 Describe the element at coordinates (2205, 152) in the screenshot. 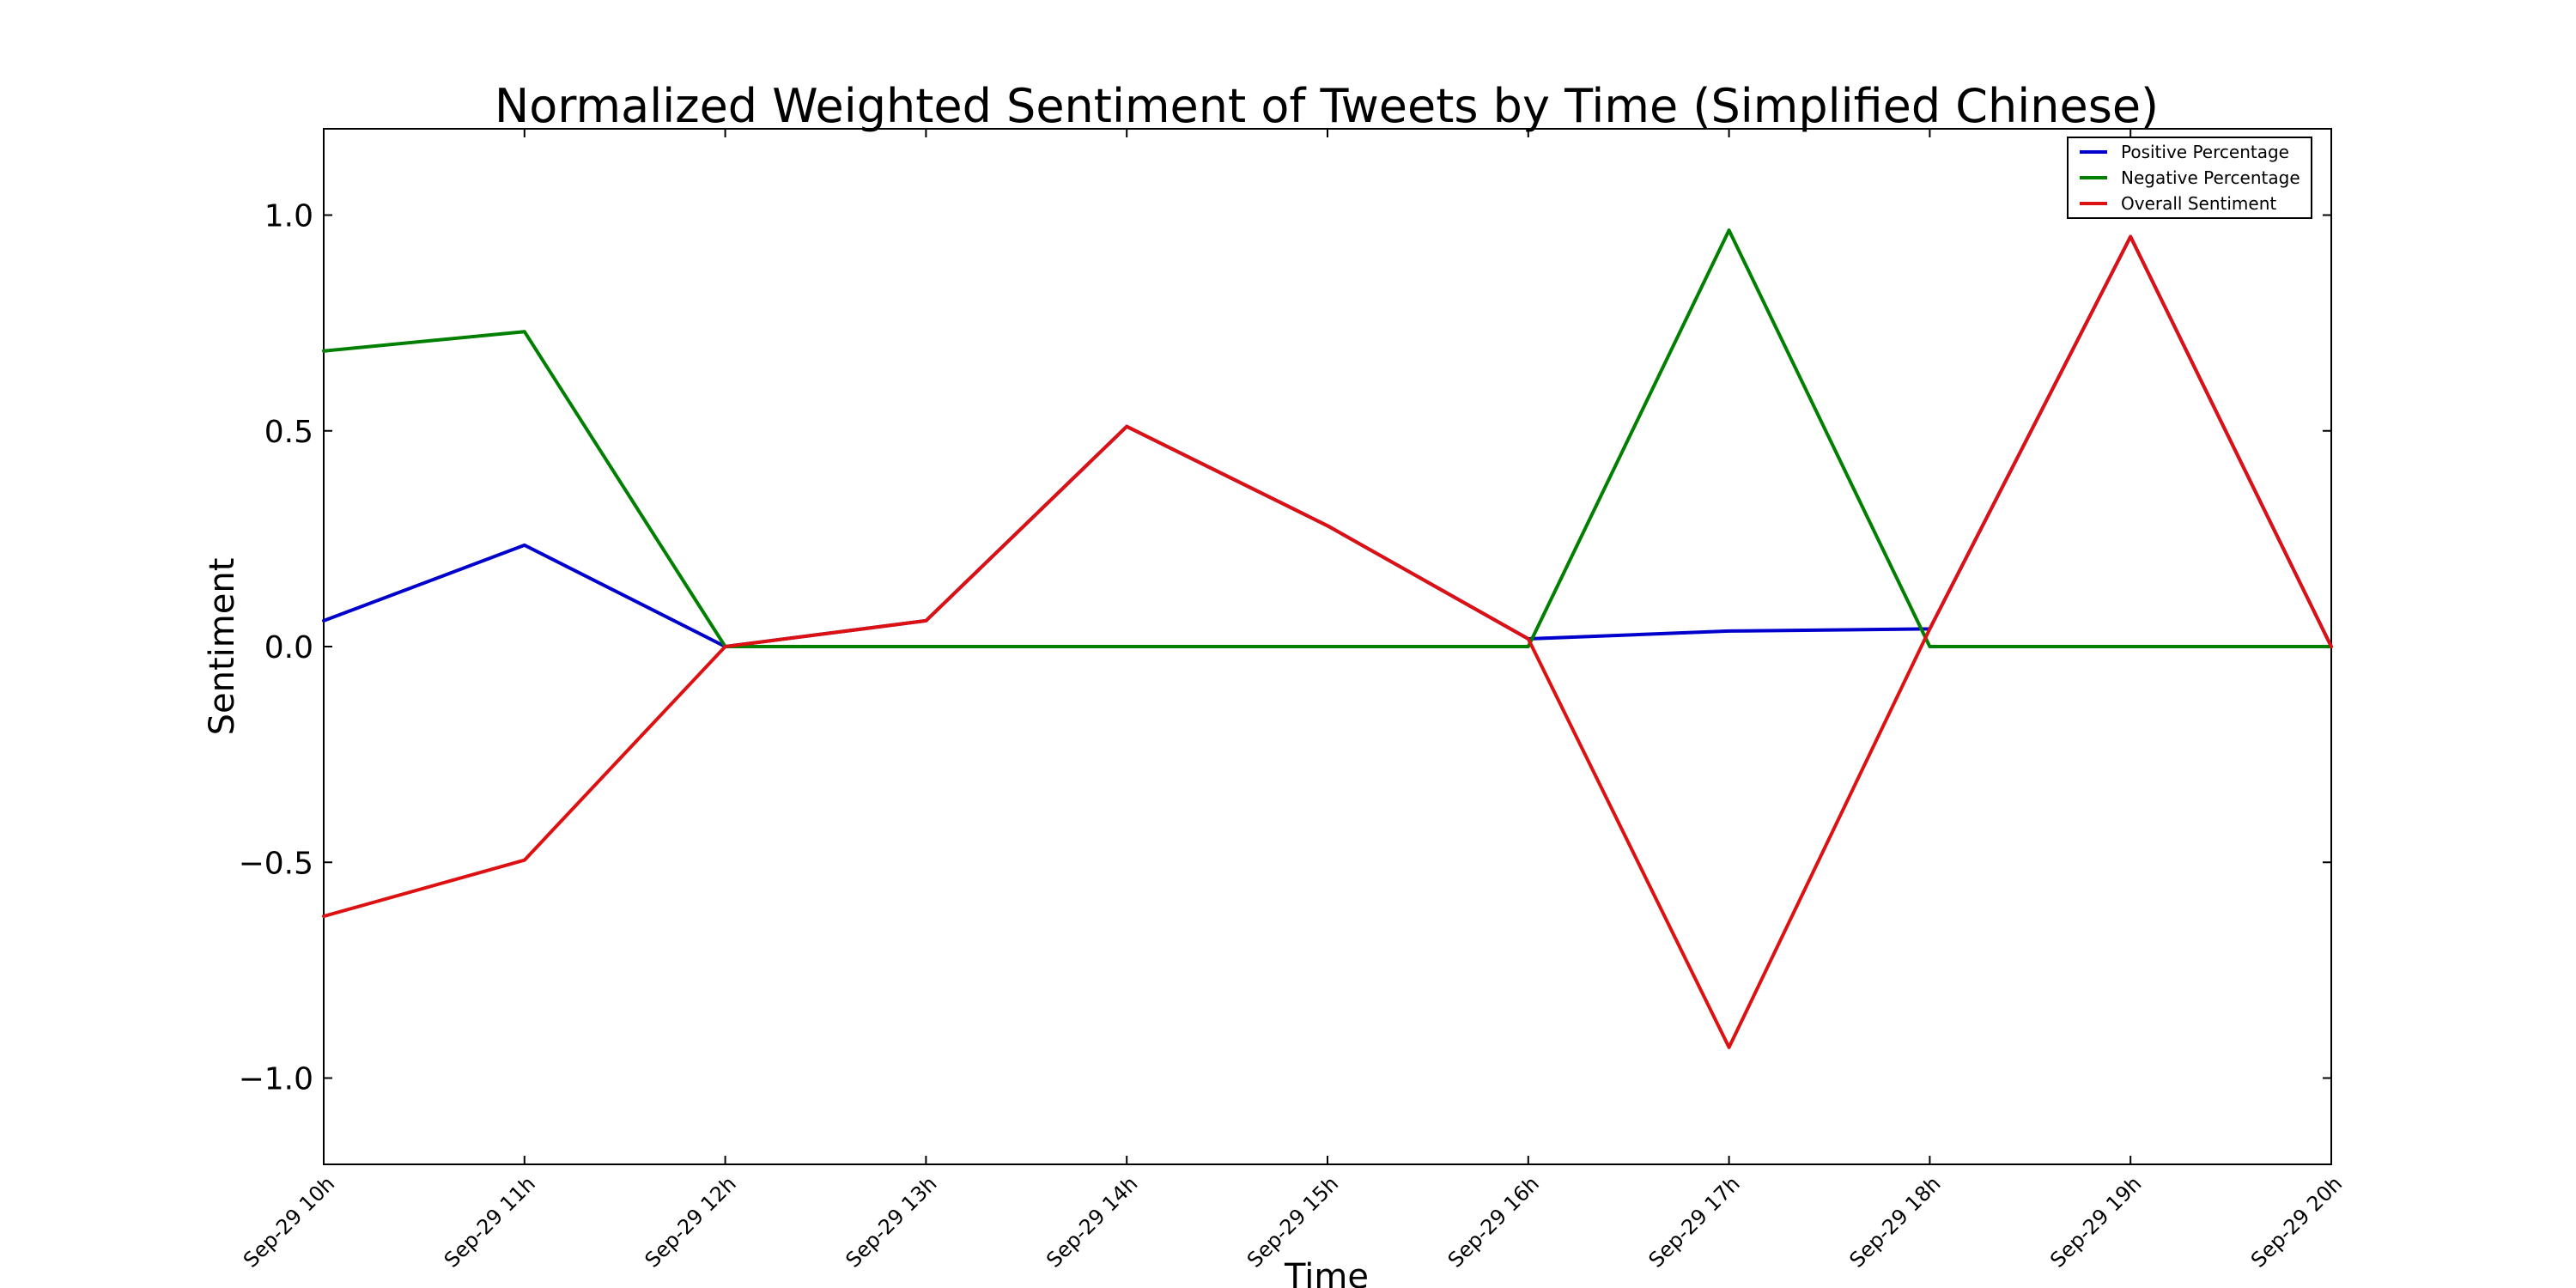

I see `legend-label-positive-percentage: Positive Percentage` at that location.